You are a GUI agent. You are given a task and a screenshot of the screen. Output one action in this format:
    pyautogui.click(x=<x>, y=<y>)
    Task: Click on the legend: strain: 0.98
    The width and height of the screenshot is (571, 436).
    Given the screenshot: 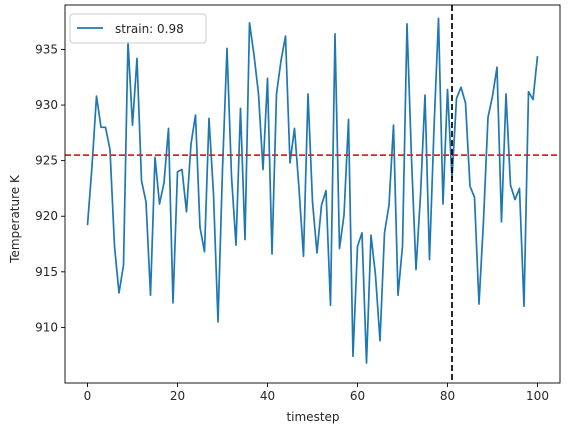 What is the action you would take?
    pyautogui.click(x=138, y=28)
    